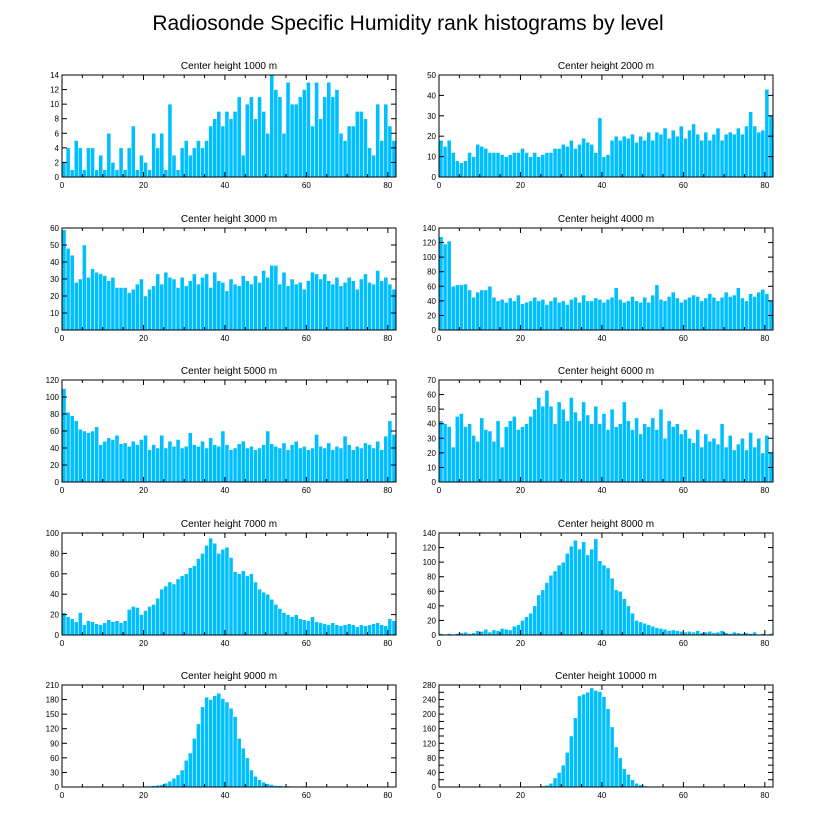 The width and height of the screenshot is (816, 824). Describe the element at coordinates (229, 66) in the screenshot. I see `panel-title: Center height 1000 m` at that location.